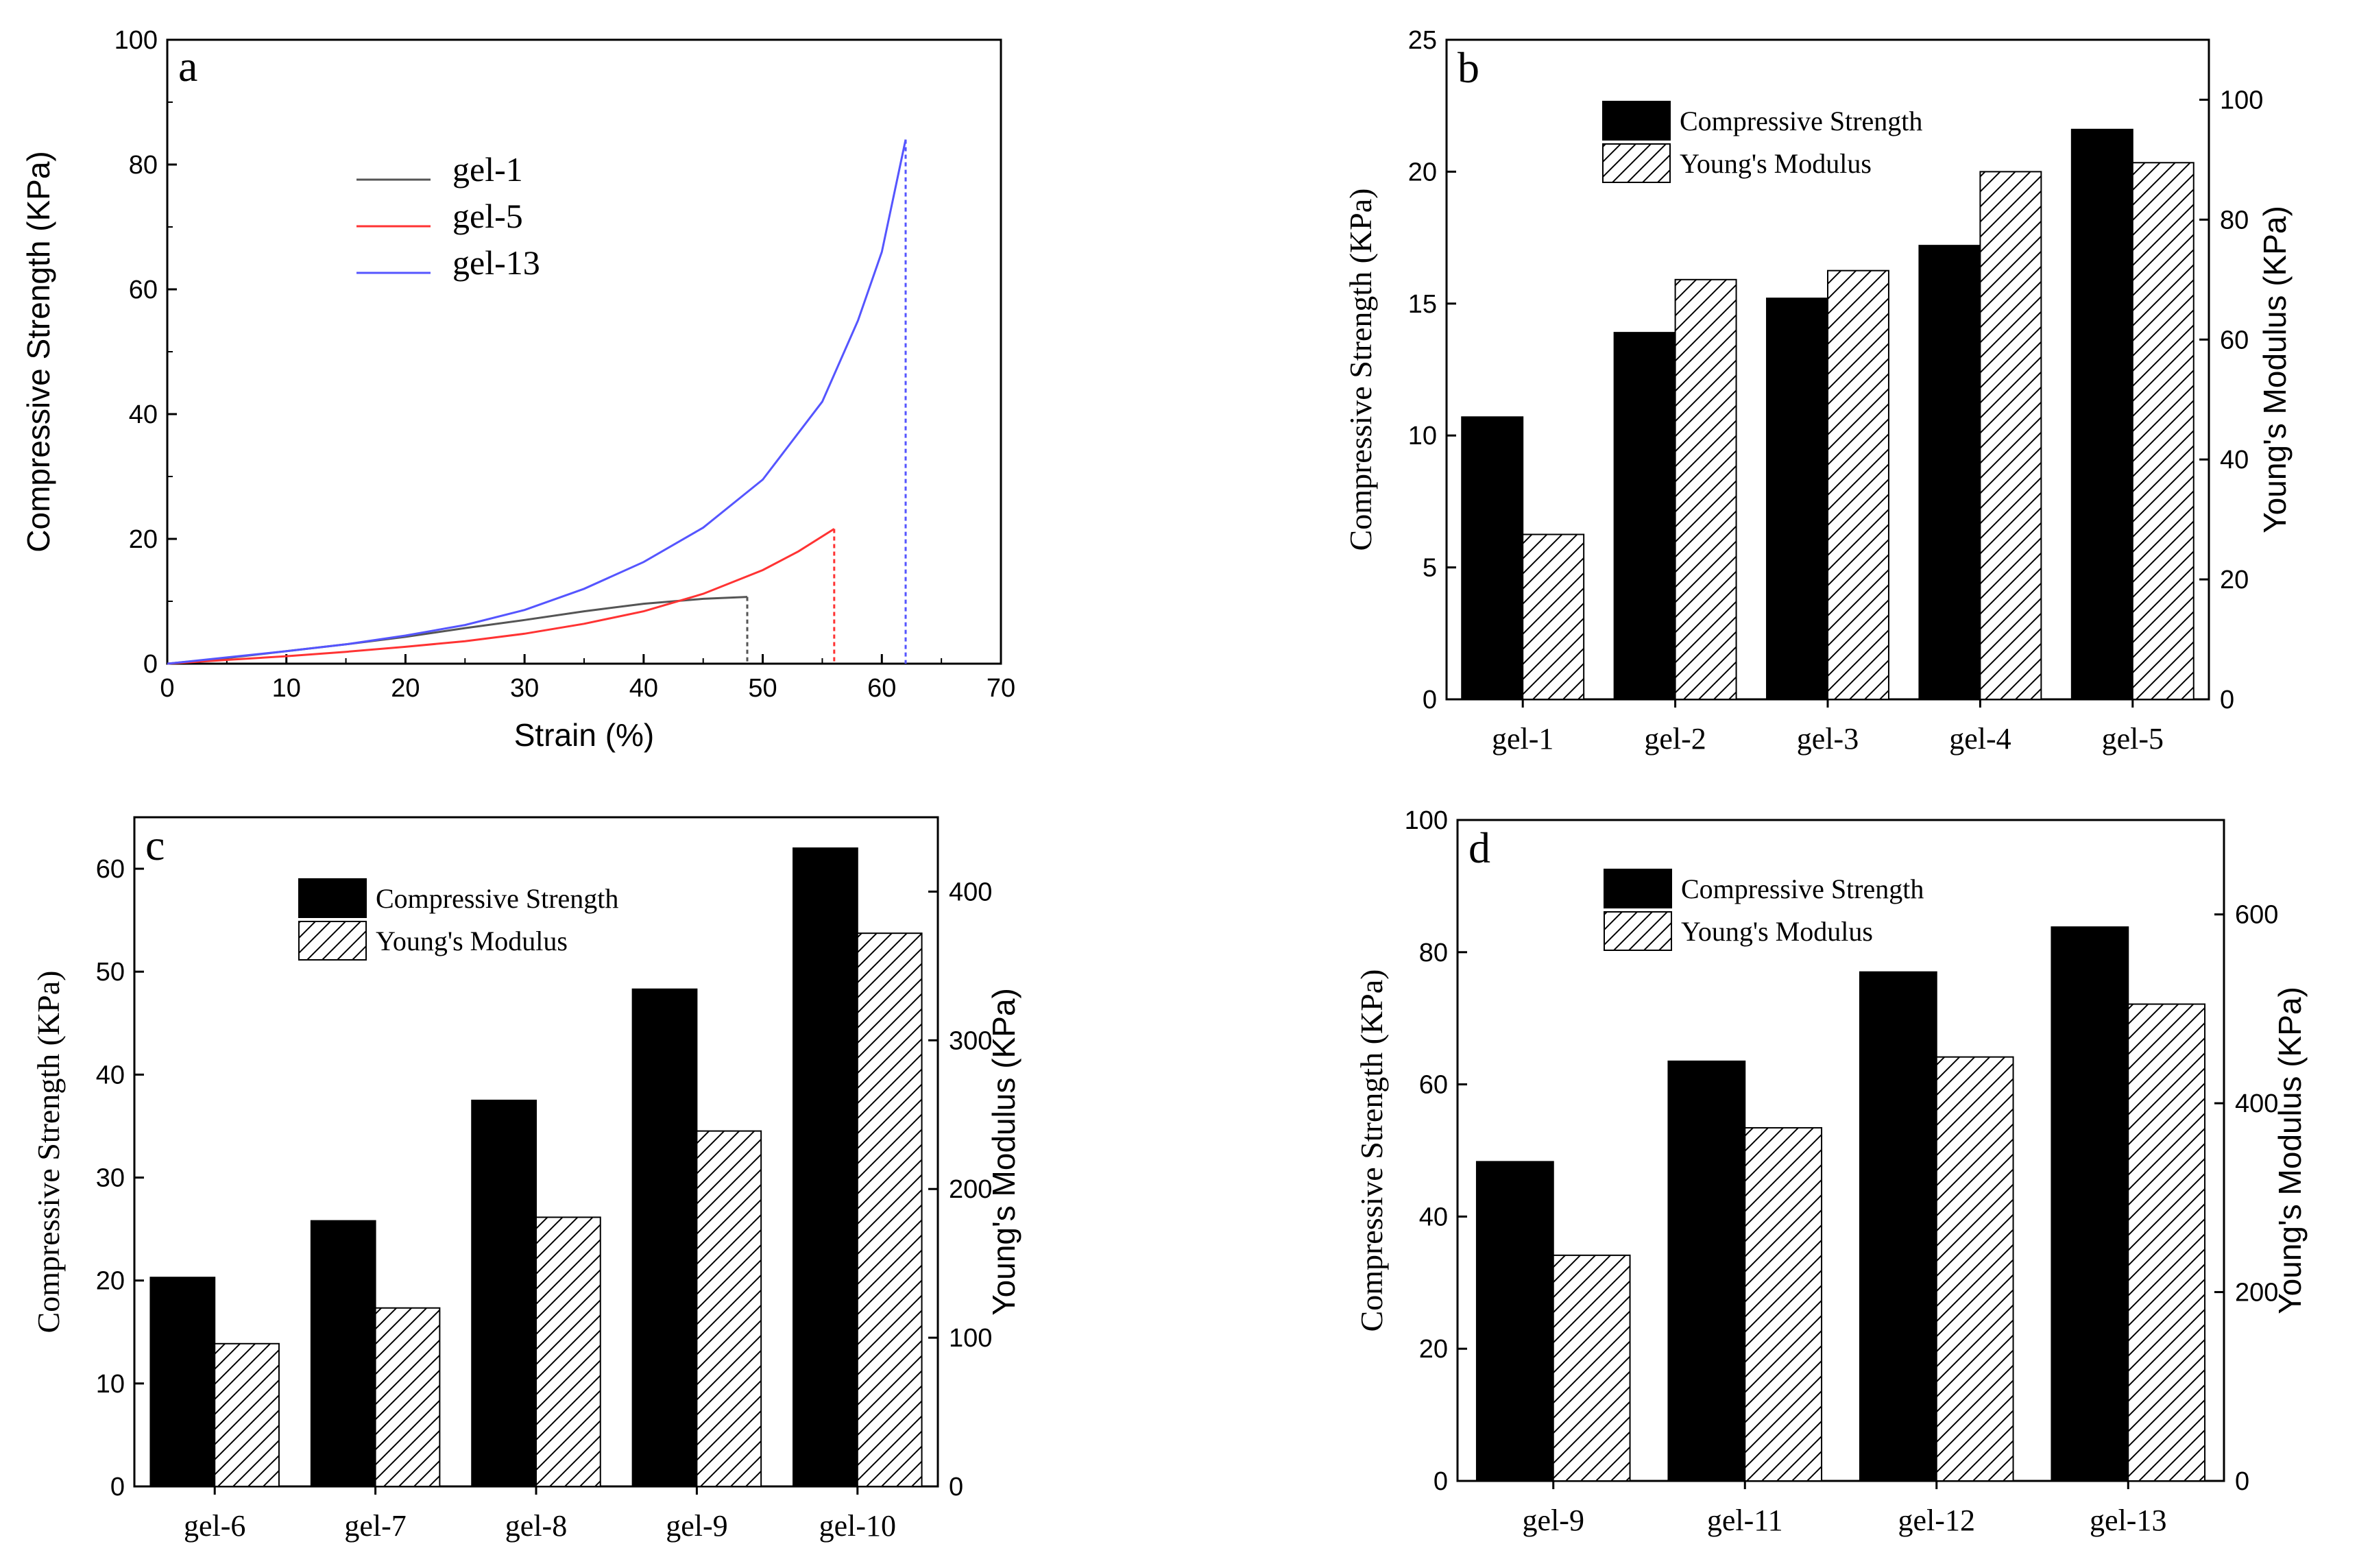 This screenshot has height=1568, width=2370. I want to click on panel-label: d, so click(1479, 847).